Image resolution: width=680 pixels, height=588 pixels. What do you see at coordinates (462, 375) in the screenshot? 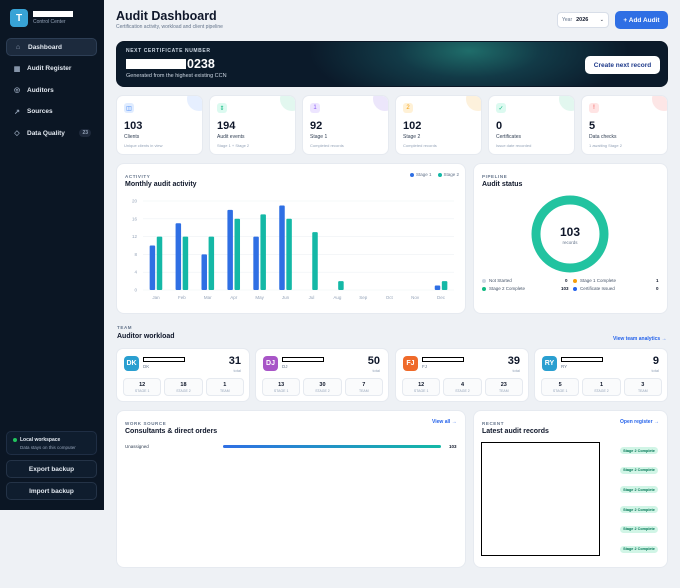
I see `auditor-card: FJ FJ 39 total 12 STAGE 1 4 STAGE 2 23 TEAM` at bounding box center [462, 375].